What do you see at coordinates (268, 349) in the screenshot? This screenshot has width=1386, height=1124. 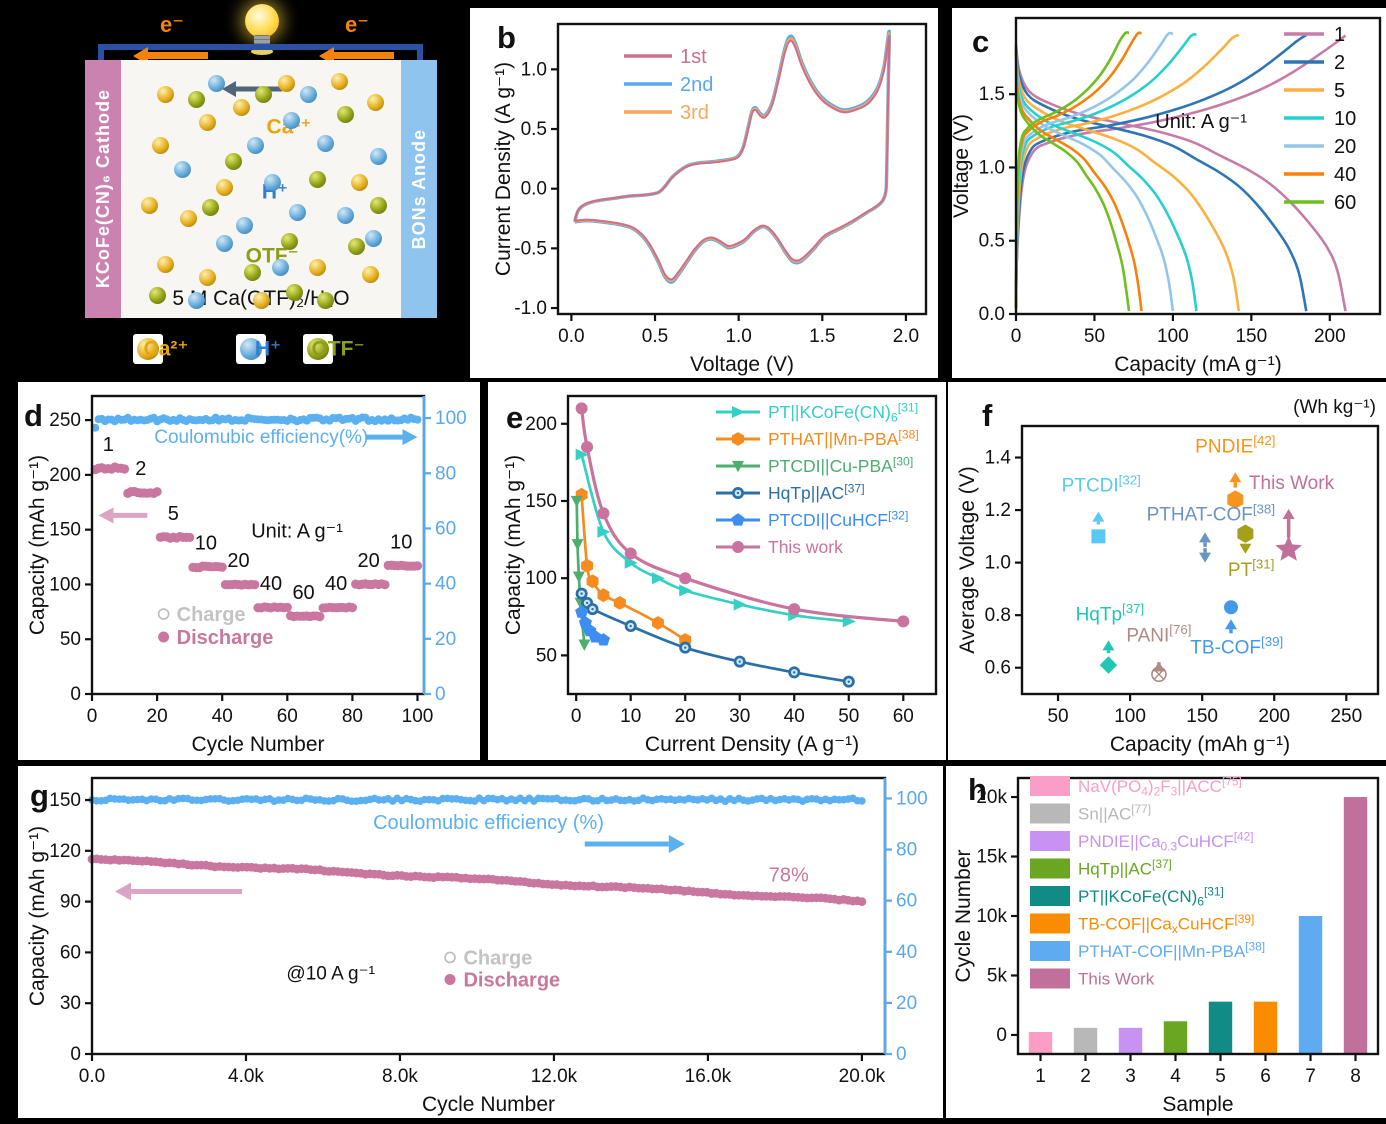 I see `legend-label-h: H⁺` at bounding box center [268, 349].